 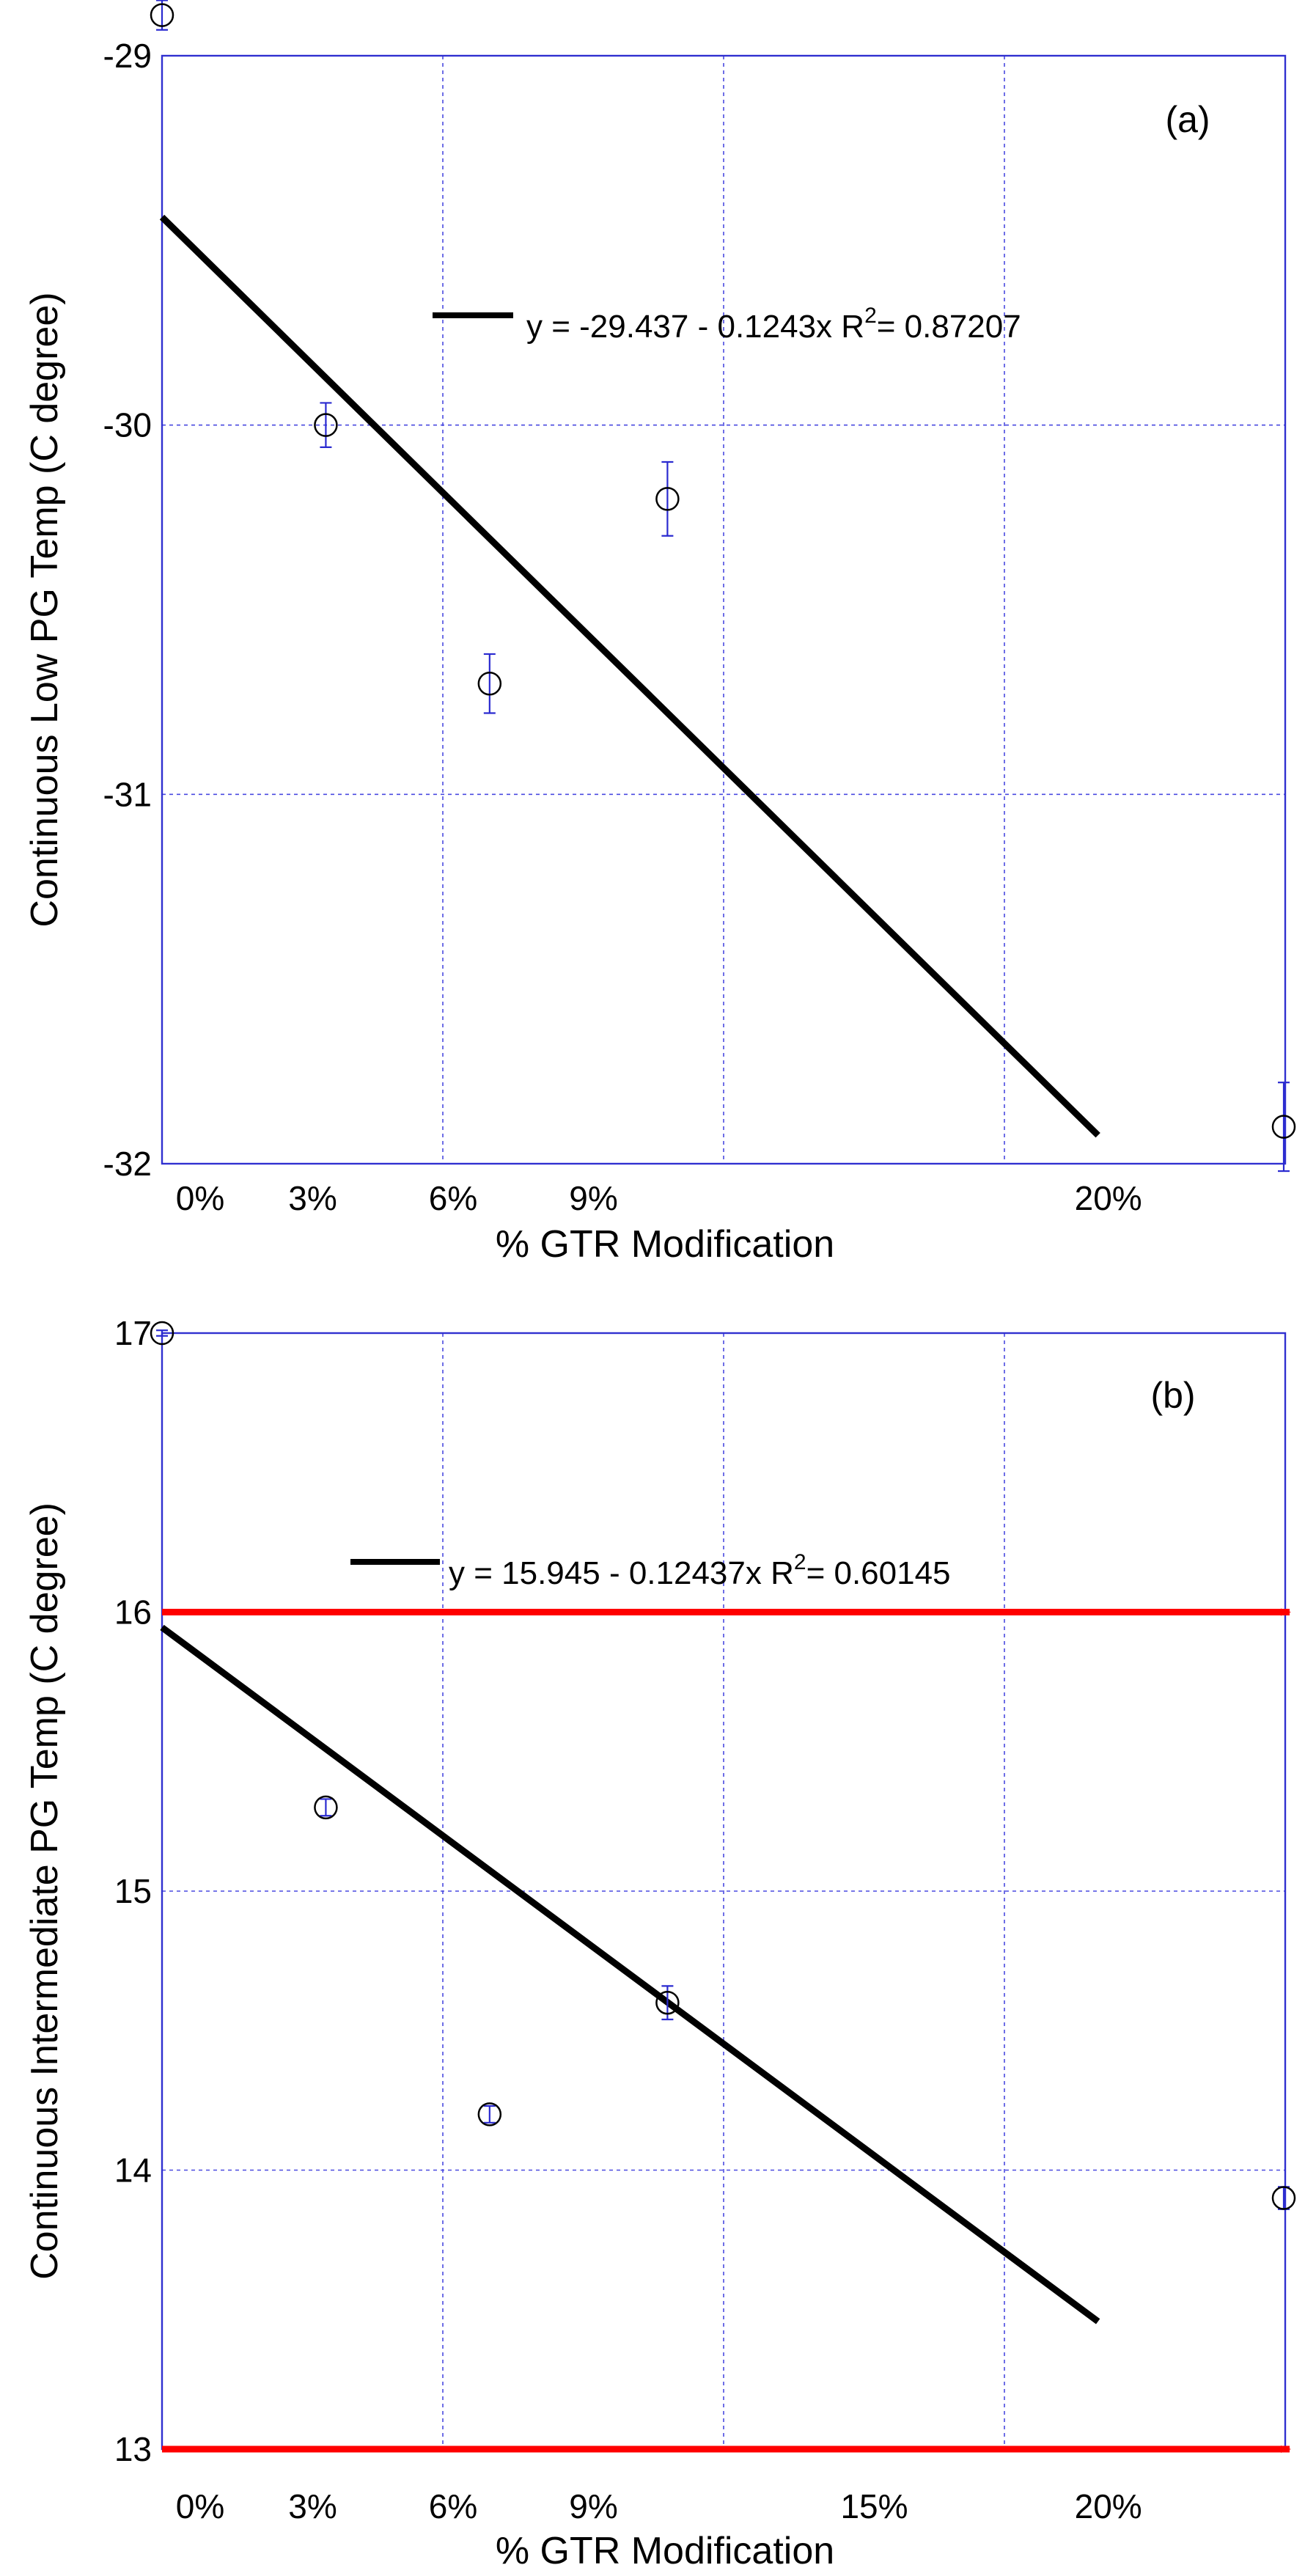 What do you see at coordinates (45, 610) in the screenshot?
I see `y-axis-label: Continuous Low PG Temp (C degree)` at bounding box center [45, 610].